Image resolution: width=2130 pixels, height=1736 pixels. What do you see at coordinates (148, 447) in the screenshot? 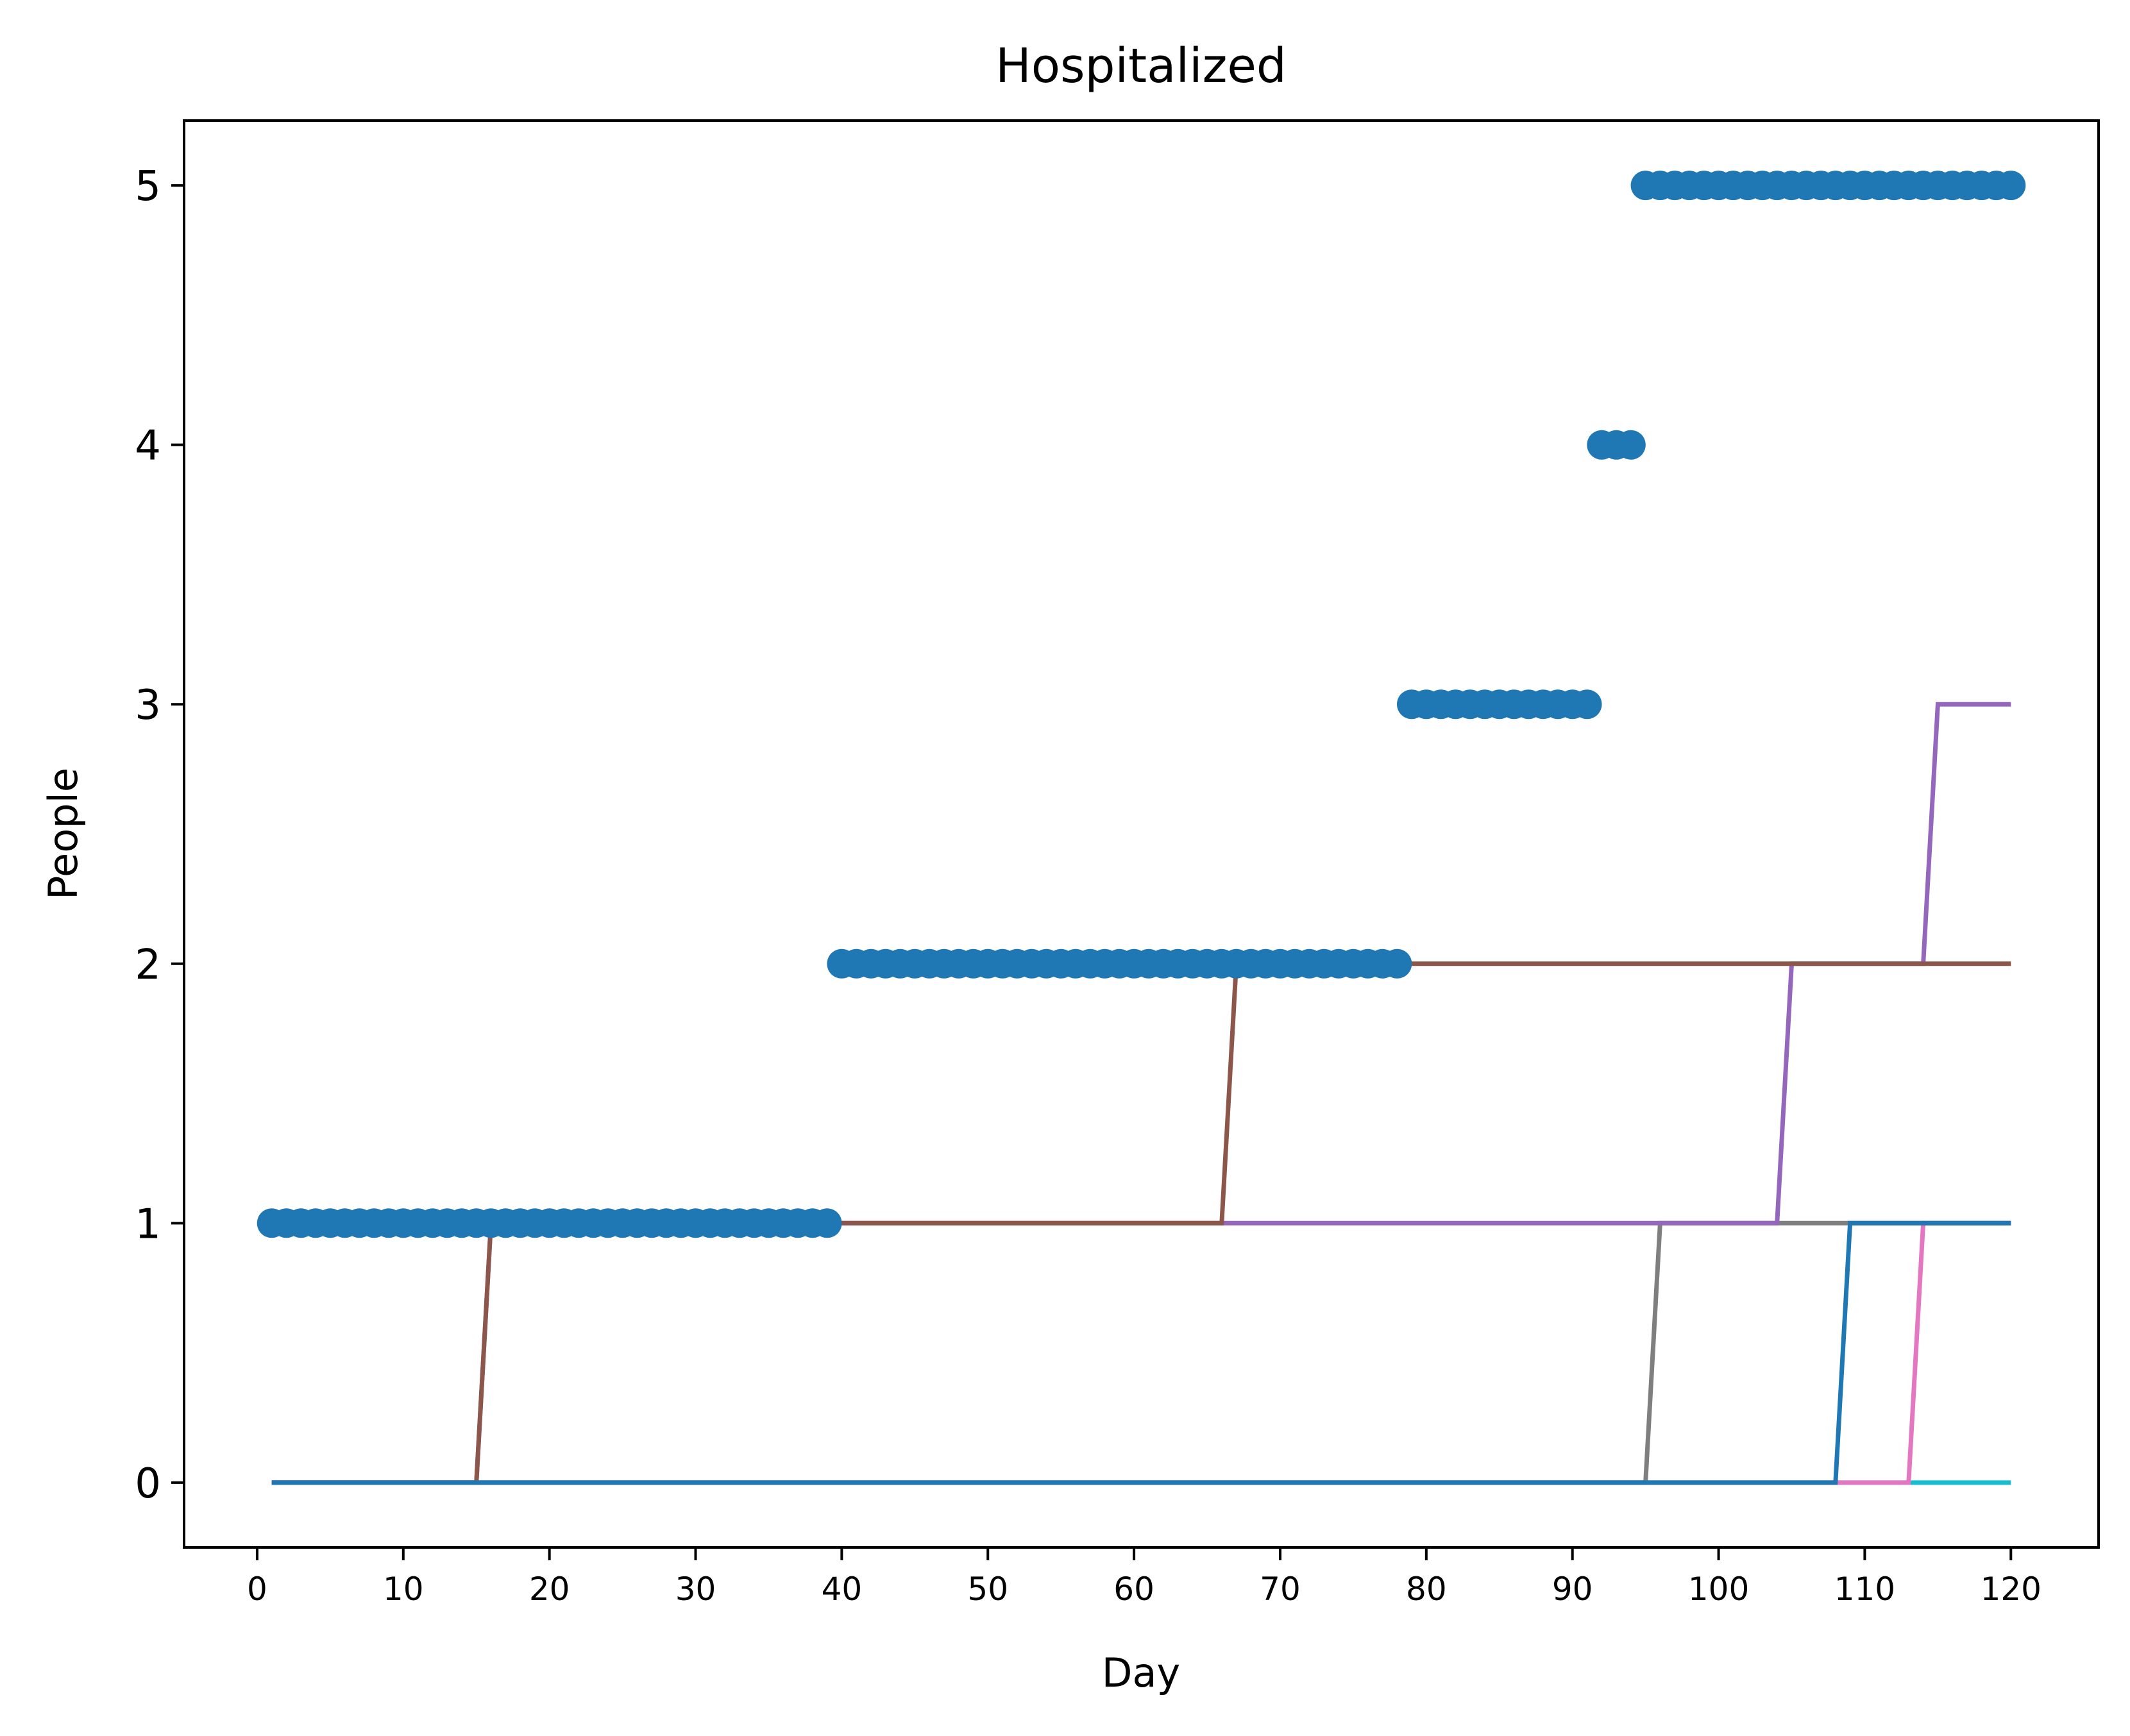
I see `y-tick-label: 4` at bounding box center [148, 447].